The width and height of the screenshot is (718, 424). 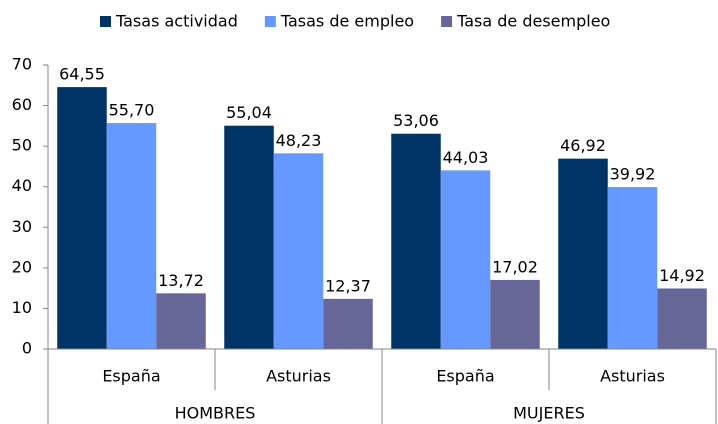 I want to click on value-label: 64,55, so click(x=82, y=74).